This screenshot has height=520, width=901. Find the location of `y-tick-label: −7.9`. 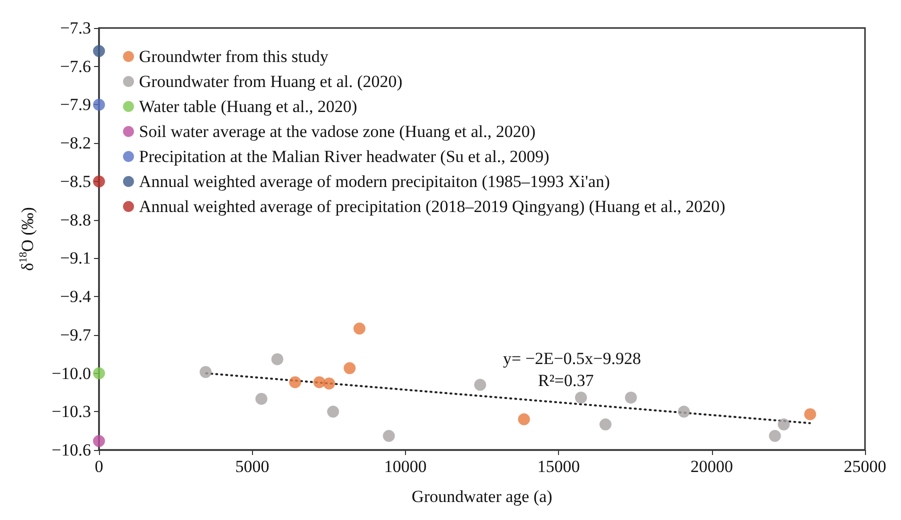

y-tick-label: −7.9 is located at coordinates (75, 104).